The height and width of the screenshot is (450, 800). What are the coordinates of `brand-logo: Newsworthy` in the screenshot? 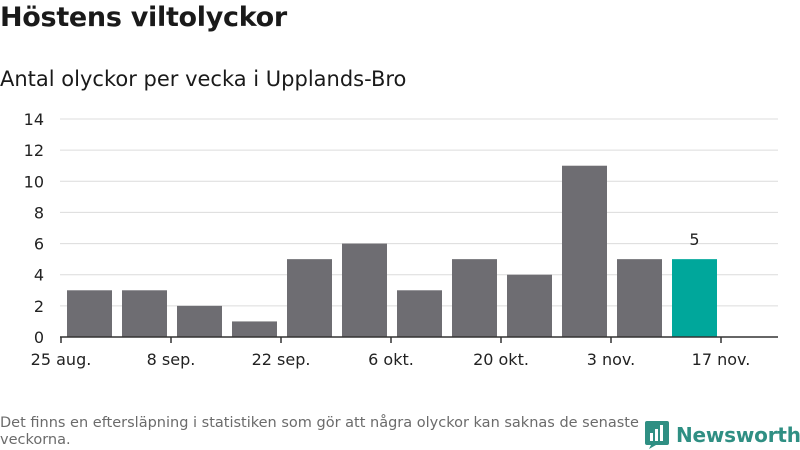 It's located at (722, 435).